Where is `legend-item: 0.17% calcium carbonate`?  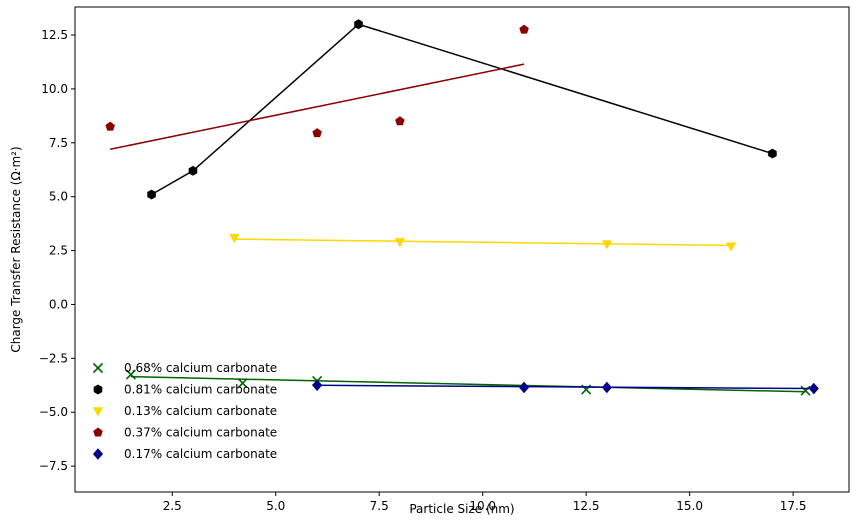 legend-item: 0.17% calcium carbonate is located at coordinates (184, 454).